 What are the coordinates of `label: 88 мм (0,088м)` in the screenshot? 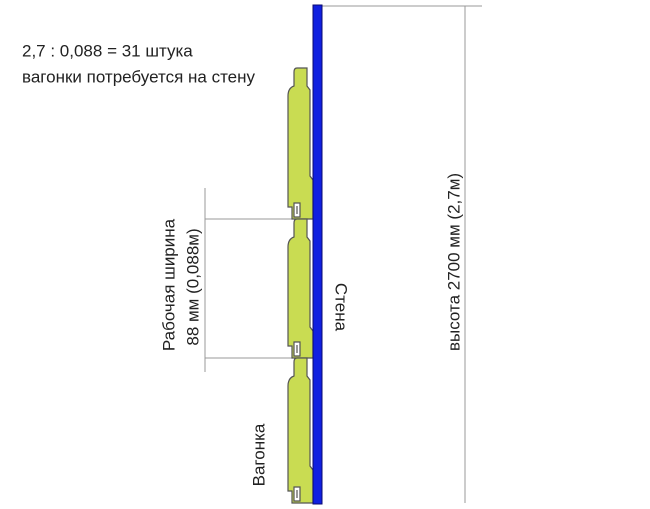 It's located at (192, 286).